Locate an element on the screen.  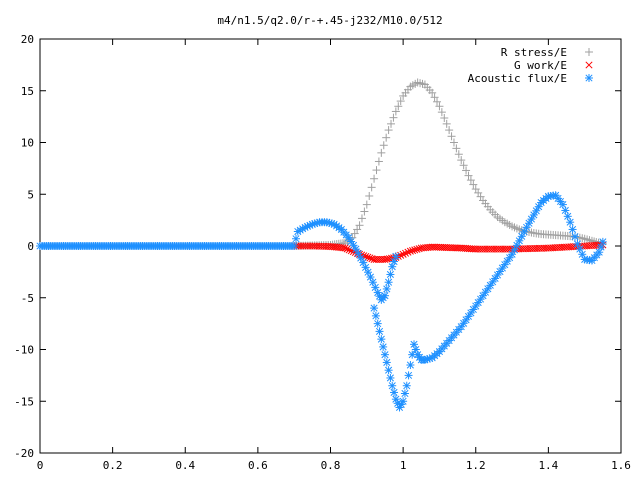
x-tick-label: 1 is located at coordinates (403, 465).